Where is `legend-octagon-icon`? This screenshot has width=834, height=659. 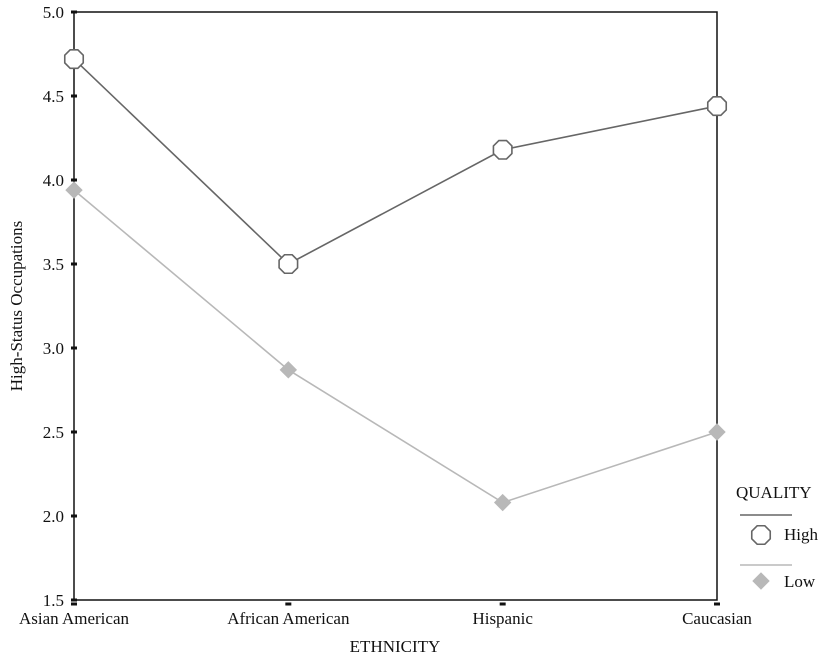
legend-octagon-icon is located at coordinates (761, 535).